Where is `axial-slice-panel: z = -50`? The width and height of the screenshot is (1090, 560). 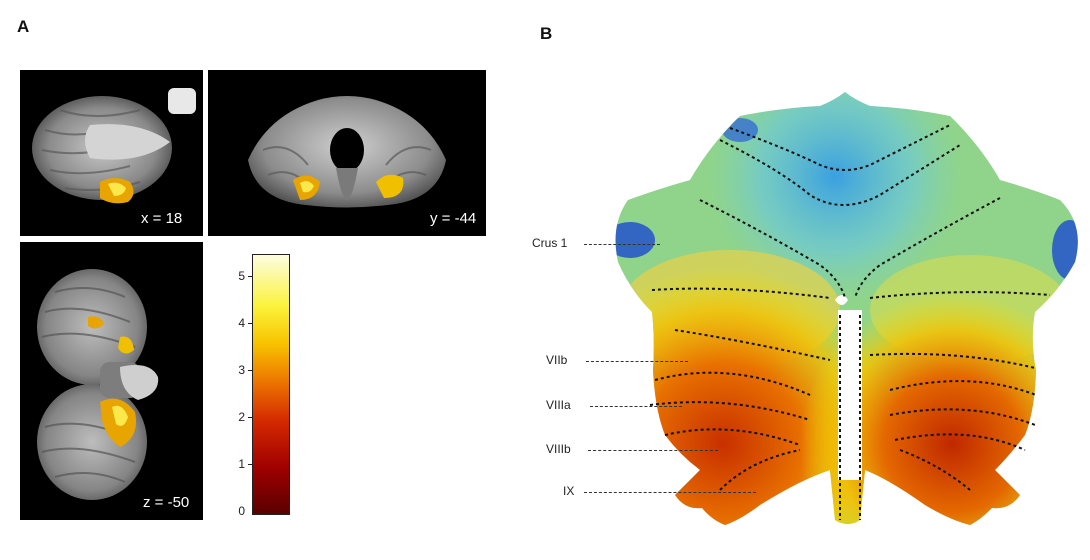 axial-slice-panel: z = -50 is located at coordinates (111, 381).